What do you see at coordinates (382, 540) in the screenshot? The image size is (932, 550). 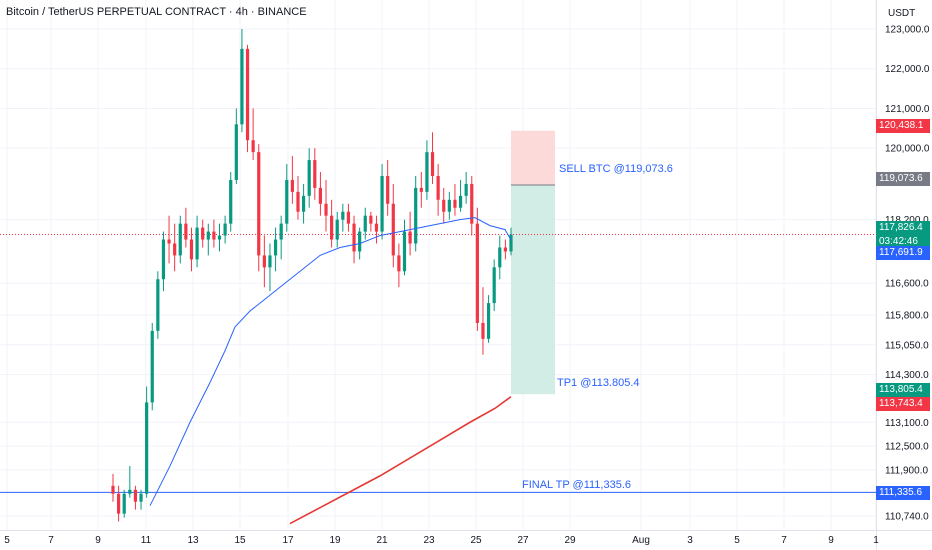 I see `date-tick-label: 21` at bounding box center [382, 540].